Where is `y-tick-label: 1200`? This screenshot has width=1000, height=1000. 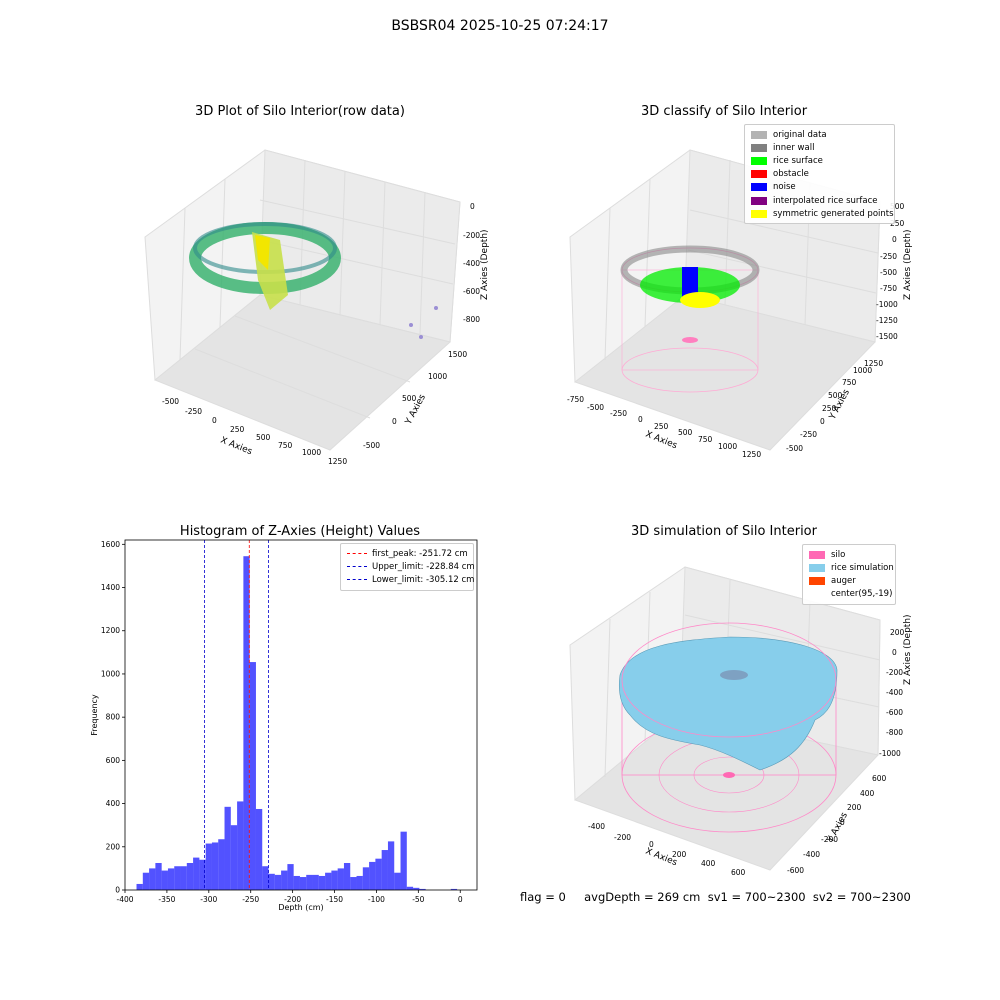
y-tick-label: 1200 is located at coordinates (110, 630).